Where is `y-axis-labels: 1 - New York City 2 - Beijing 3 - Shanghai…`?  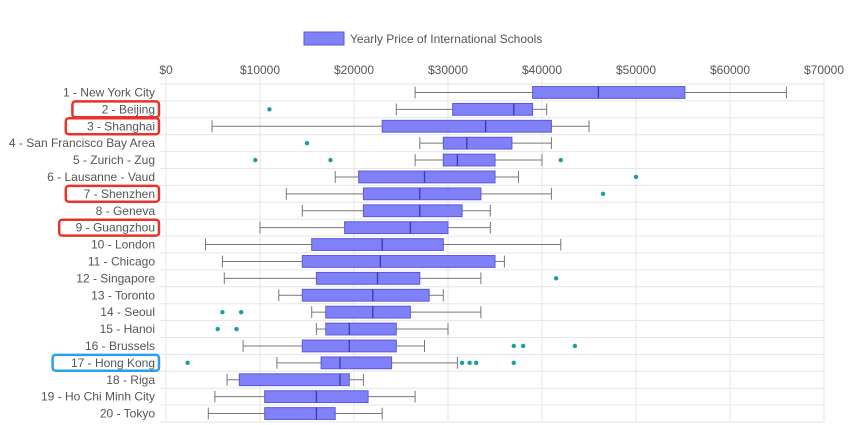 y-axis-labels: 1 - New York City 2 - Beijing 3 - Shanghai… is located at coordinates (82, 252).